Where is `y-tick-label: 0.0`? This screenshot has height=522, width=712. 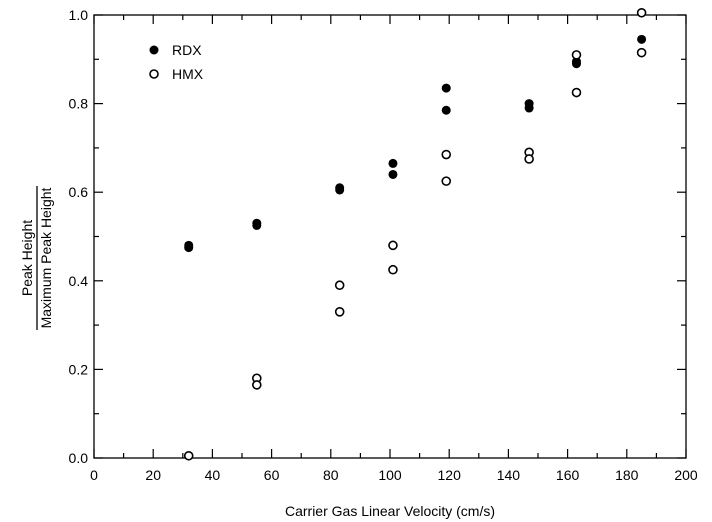 y-tick-label: 0.0 is located at coordinates (79, 458).